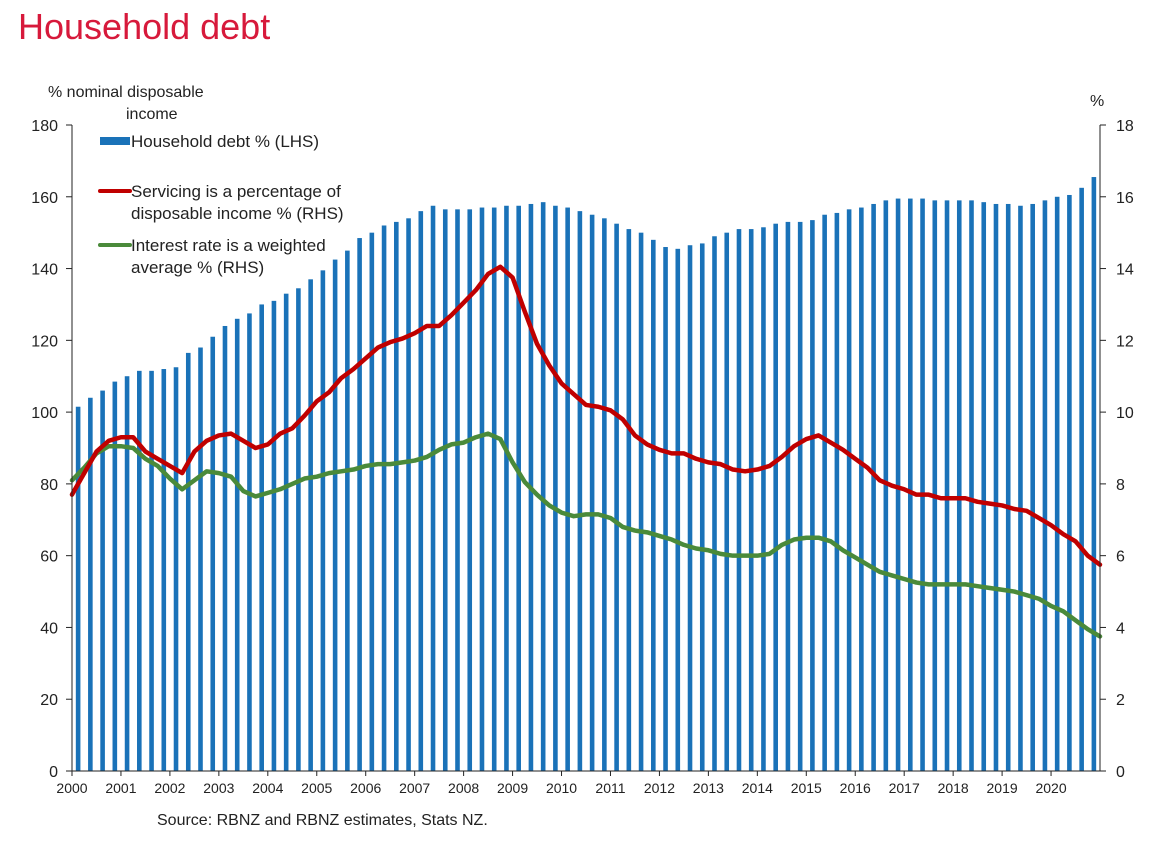 This screenshot has width=1157, height=845. Describe the element at coordinates (218, 788) in the screenshot. I see `x-tick-label: 2003` at that location.